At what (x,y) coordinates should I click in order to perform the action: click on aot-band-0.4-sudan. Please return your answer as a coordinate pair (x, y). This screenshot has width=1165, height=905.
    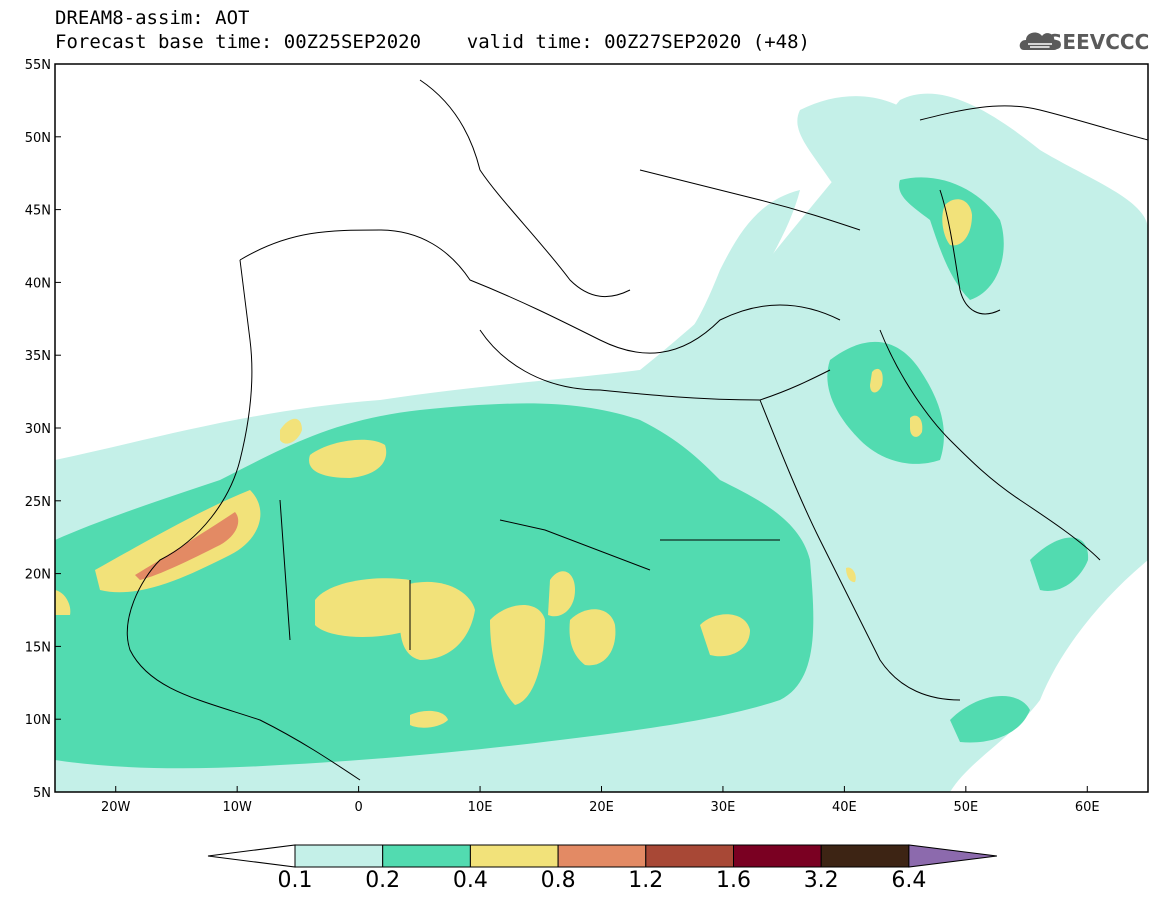
    Looking at the image, I should click on (592, 637).